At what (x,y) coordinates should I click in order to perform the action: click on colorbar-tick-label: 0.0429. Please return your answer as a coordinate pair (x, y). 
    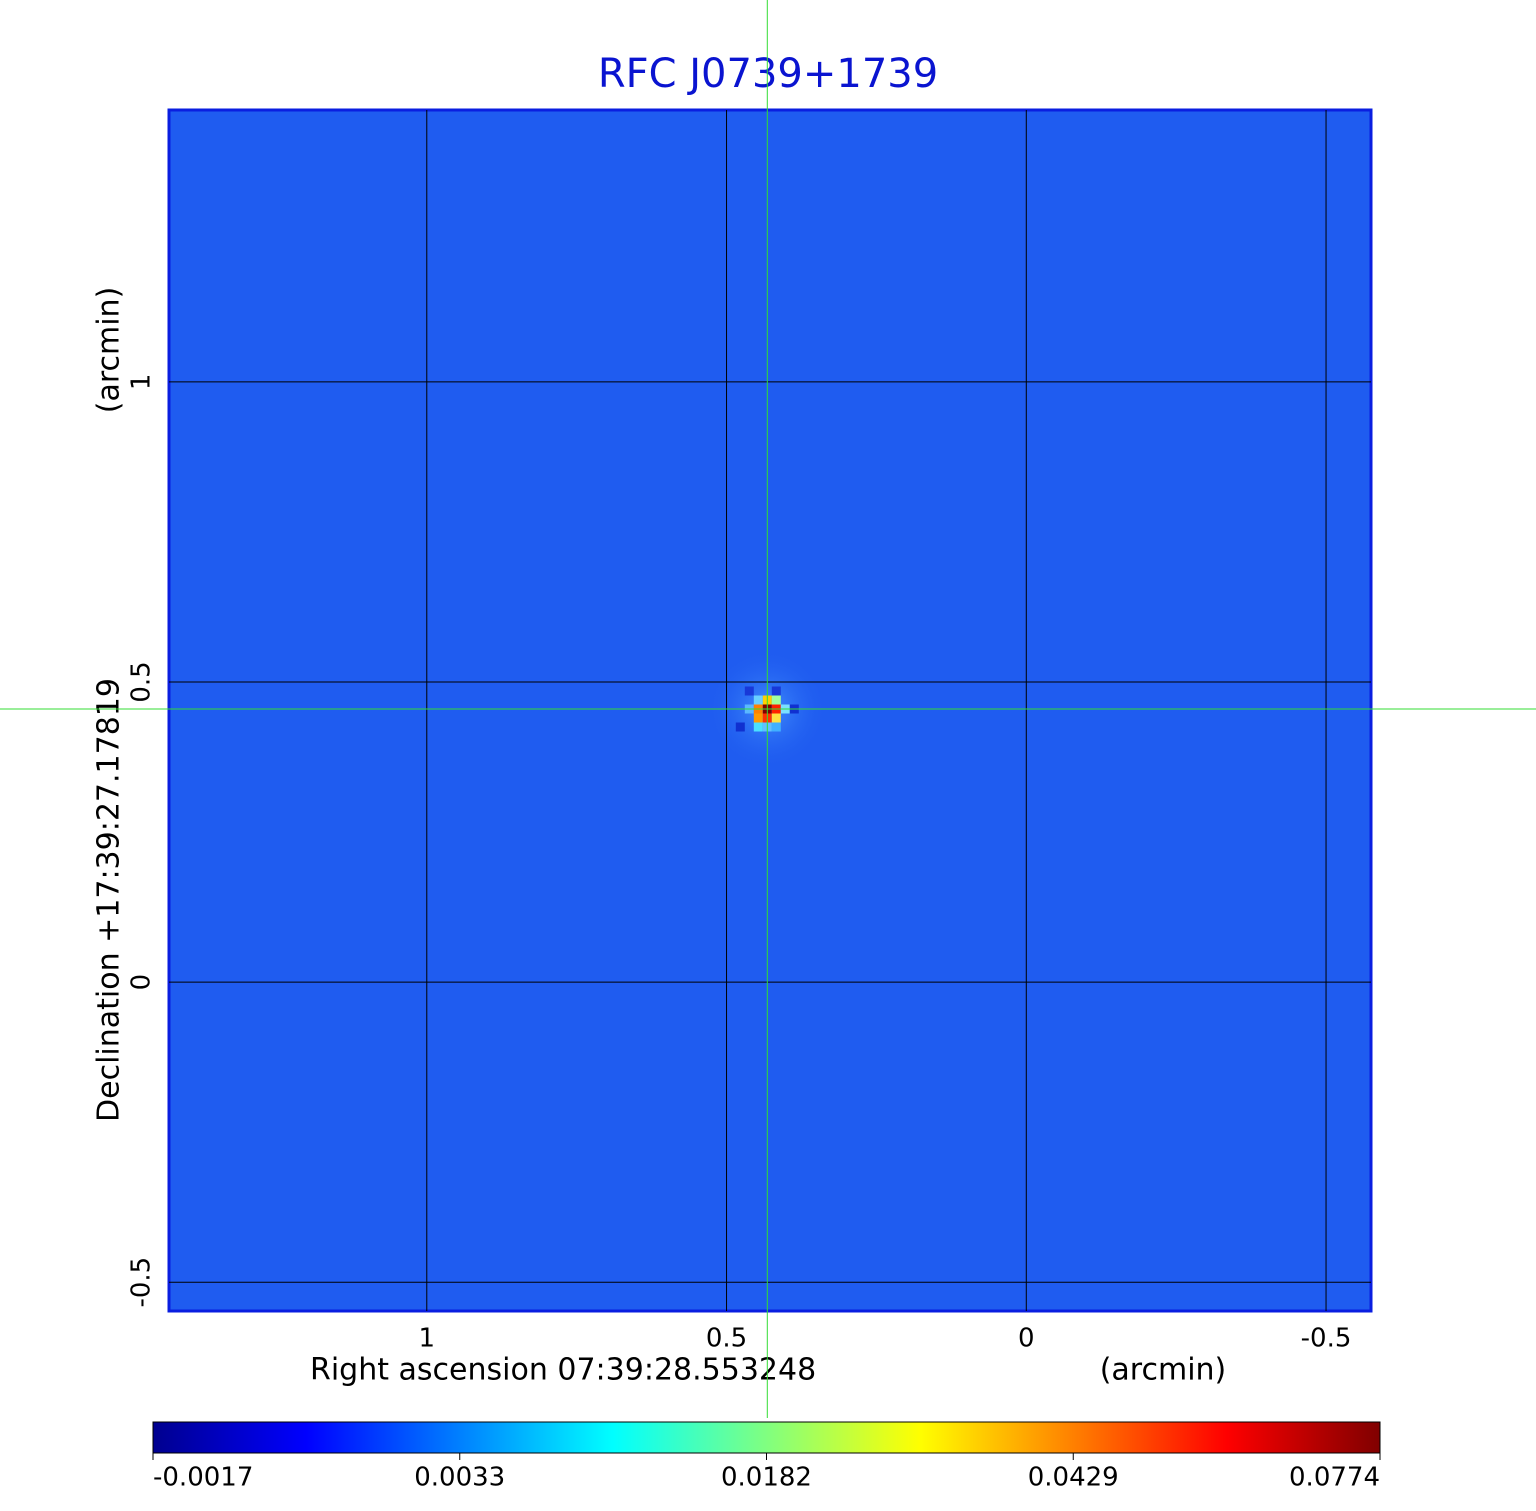
    Looking at the image, I should click on (1073, 1478).